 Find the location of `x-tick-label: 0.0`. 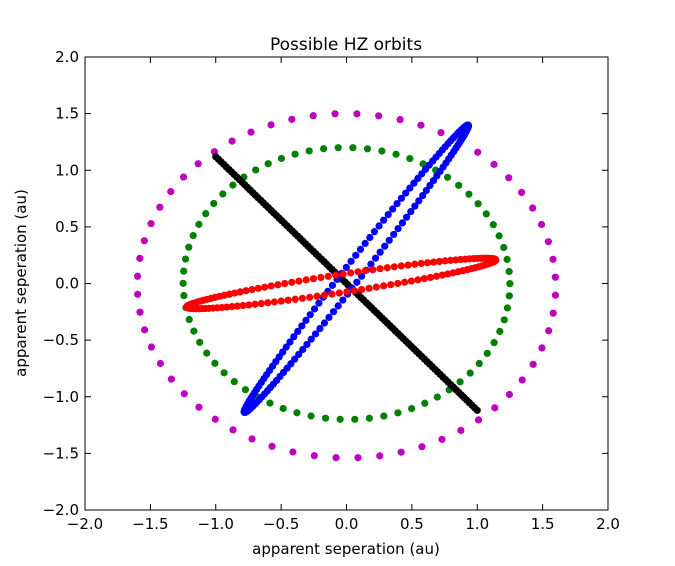

x-tick-label: 0.0 is located at coordinates (347, 524).